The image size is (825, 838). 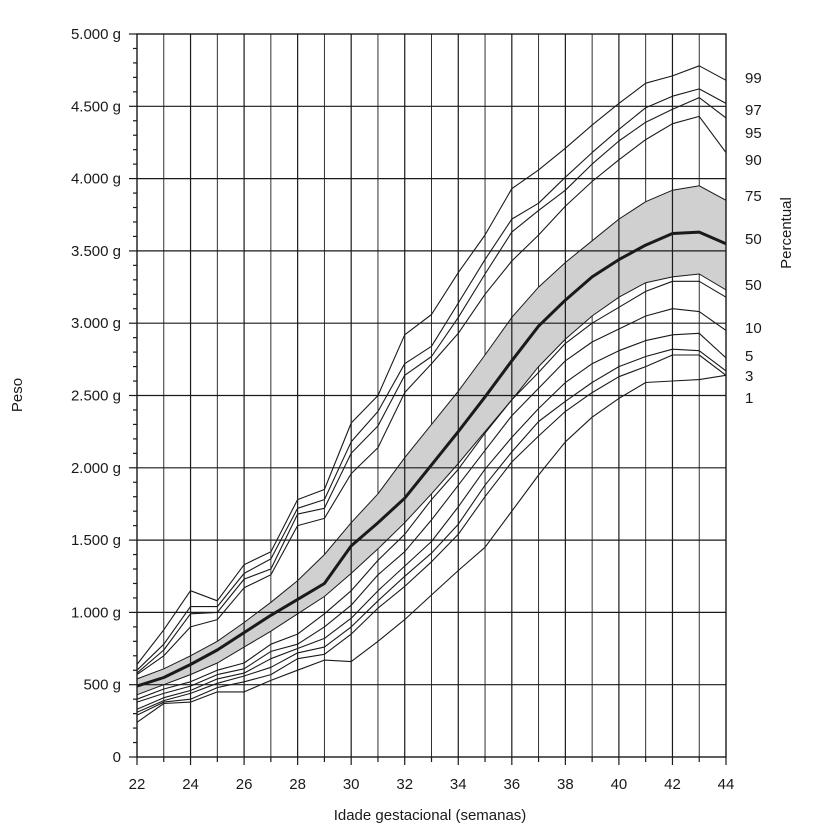 What do you see at coordinates (458, 784) in the screenshot?
I see `x-tick-label: 34` at bounding box center [458, 784].